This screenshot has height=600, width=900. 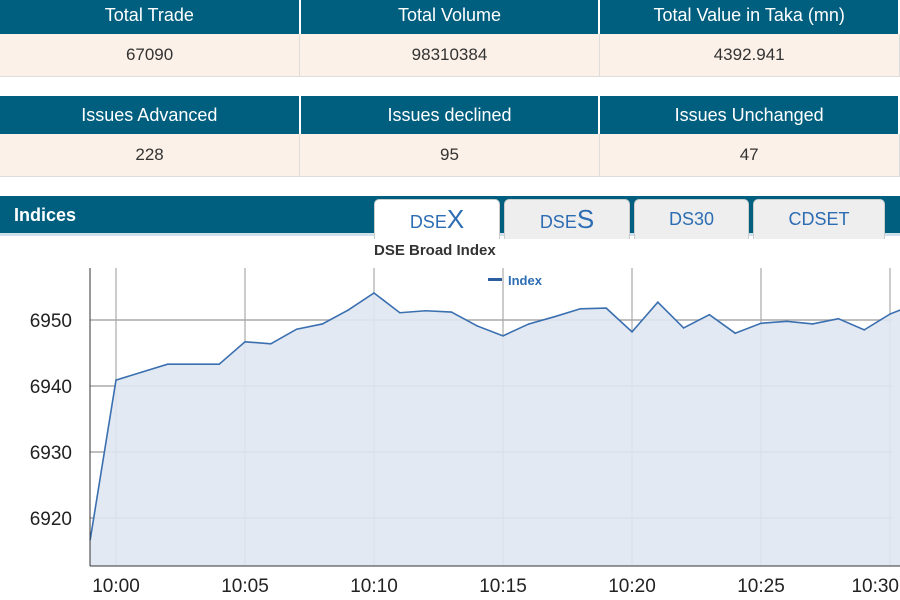 I want to click on legend-swatch, so click(x=495, y=279).